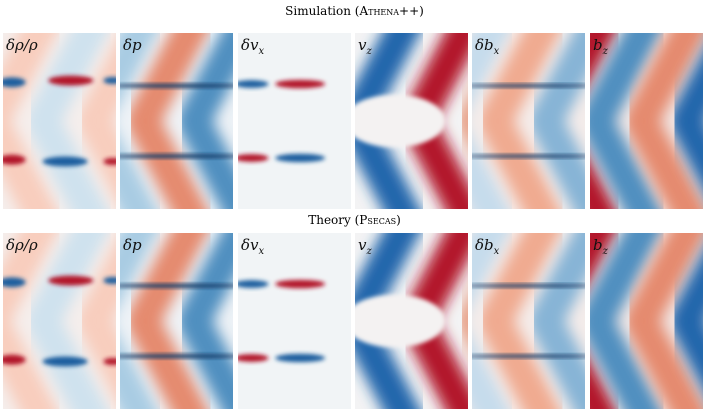  I want to click on title-part: Simulation (, so click(322, 11).